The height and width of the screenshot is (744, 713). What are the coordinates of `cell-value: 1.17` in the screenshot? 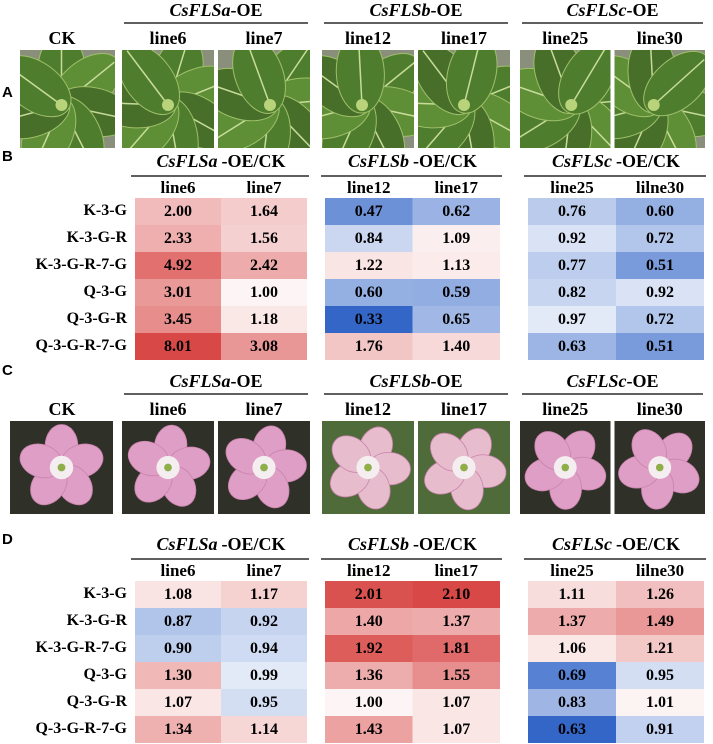 It's located at (264, 594).